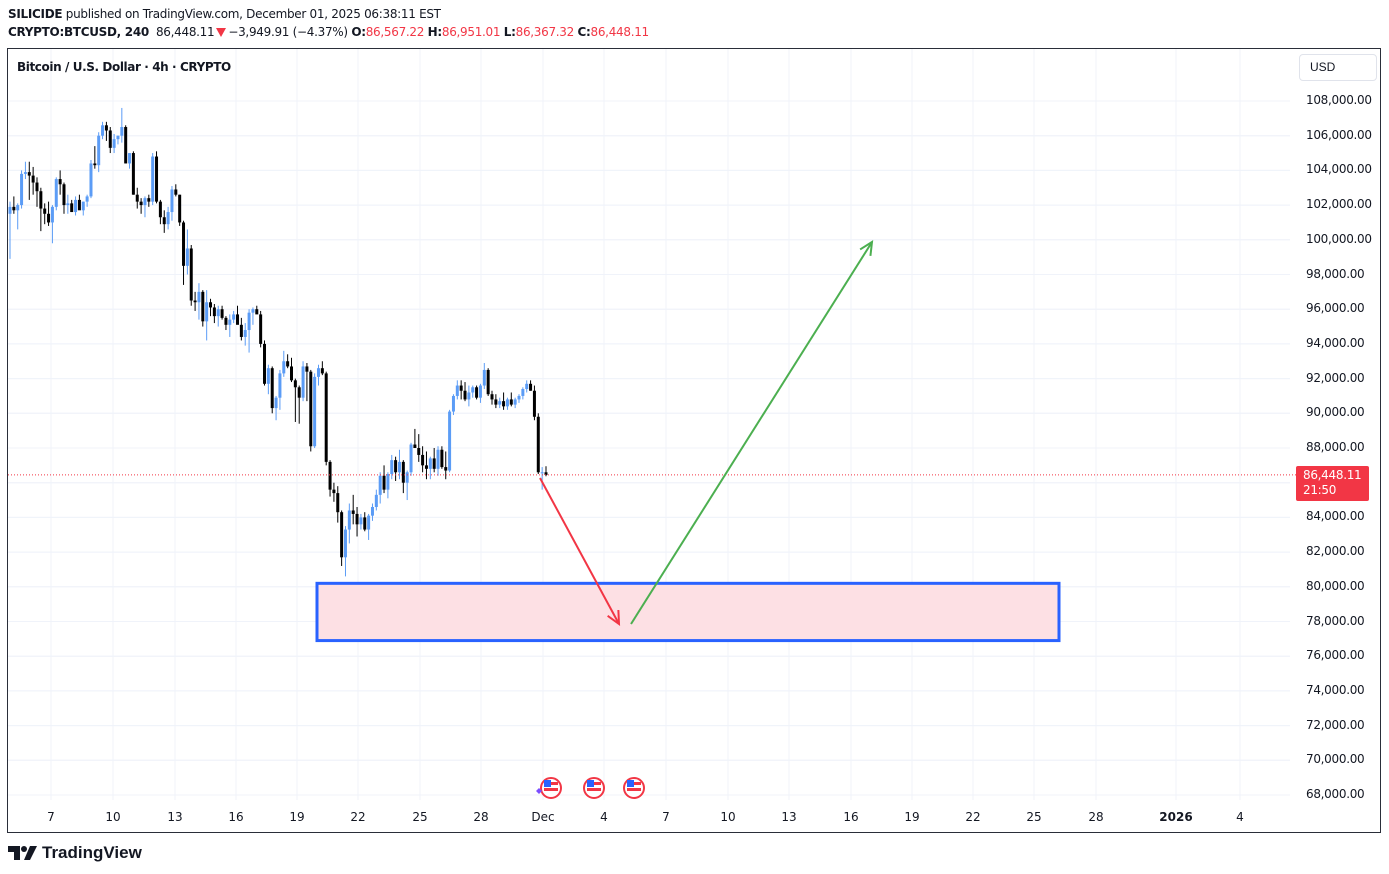 This screenshot has height=874, width=1389. I want to click on author-name: SILICIDE, so click(35, 14).